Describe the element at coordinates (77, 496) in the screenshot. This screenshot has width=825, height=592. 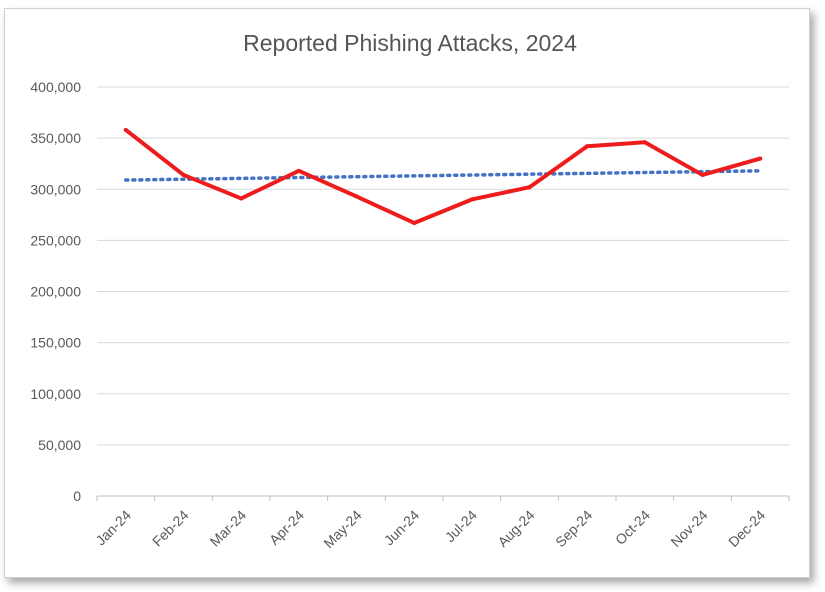
I see `y-tick-label: 0` at that location.